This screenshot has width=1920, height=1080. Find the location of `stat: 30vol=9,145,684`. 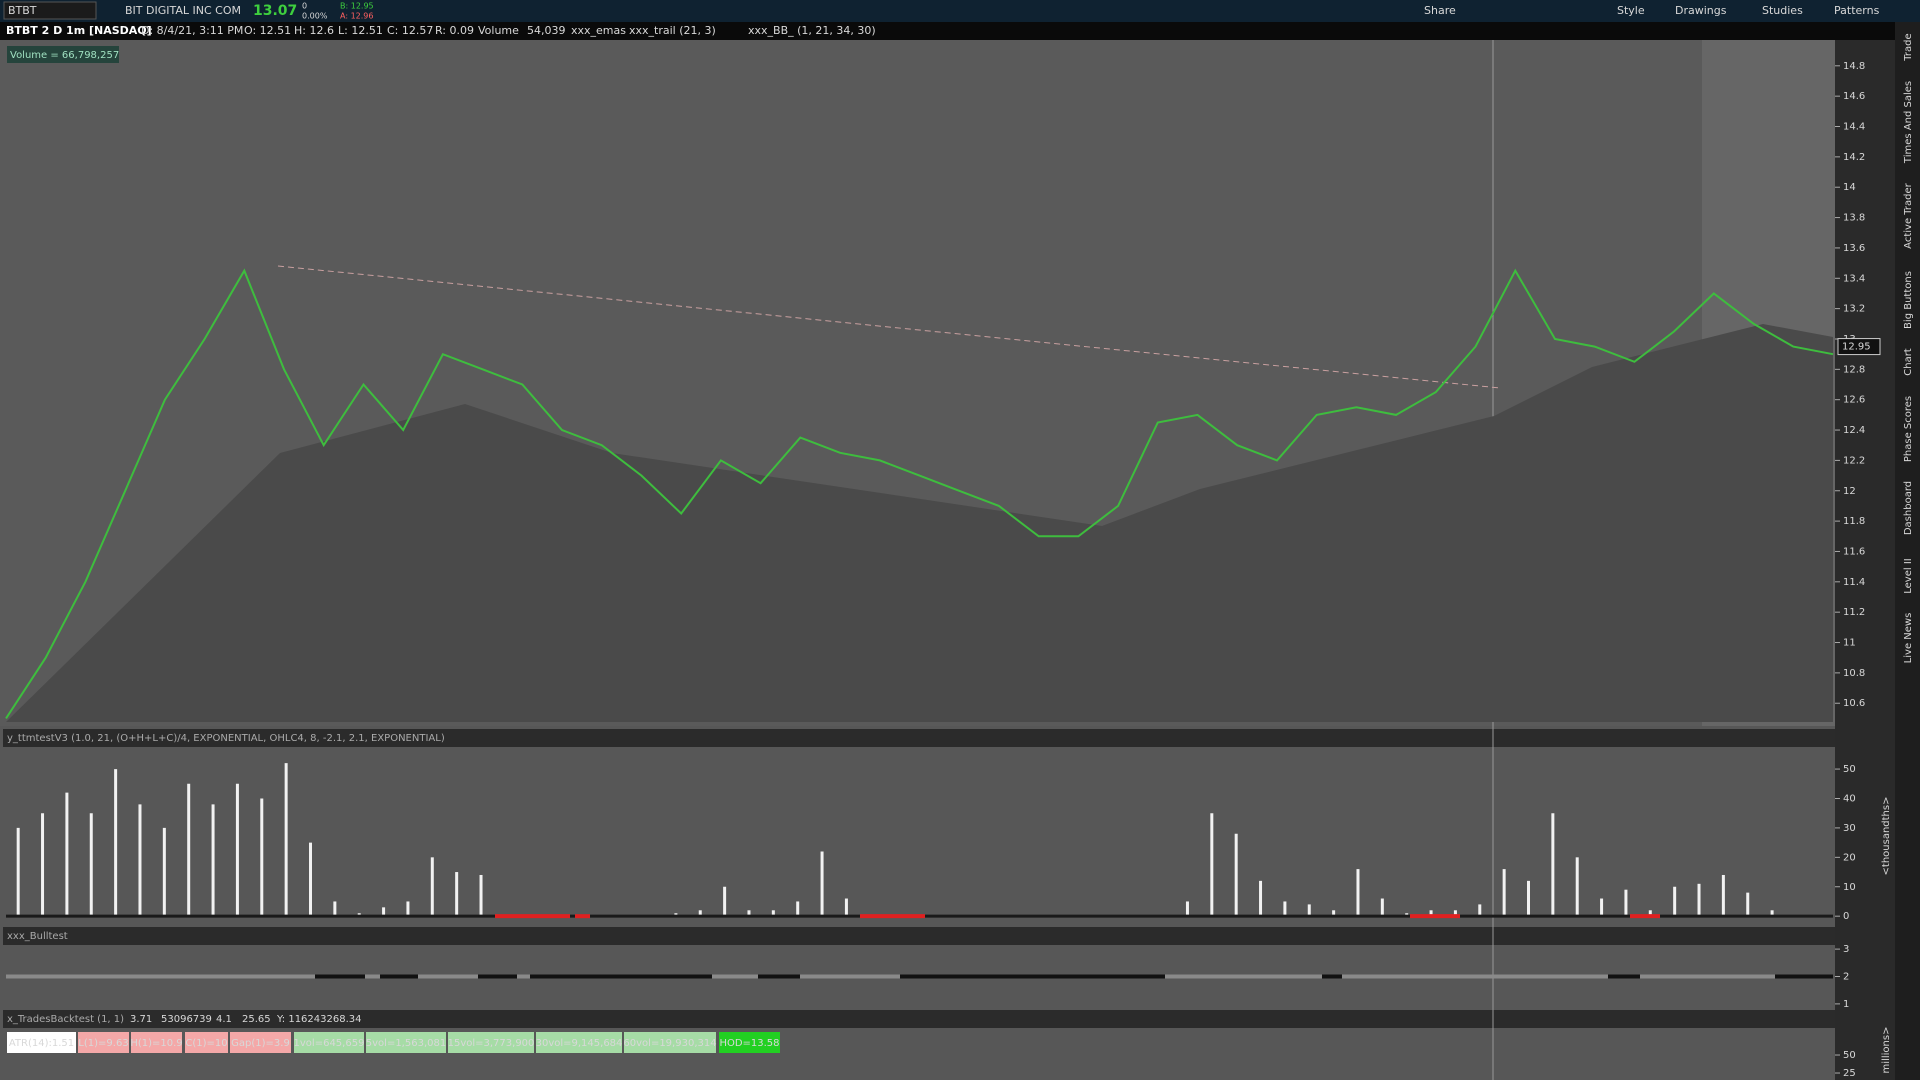

stat: 30vol=9,145,684 is located at coordinates (579, 1043).